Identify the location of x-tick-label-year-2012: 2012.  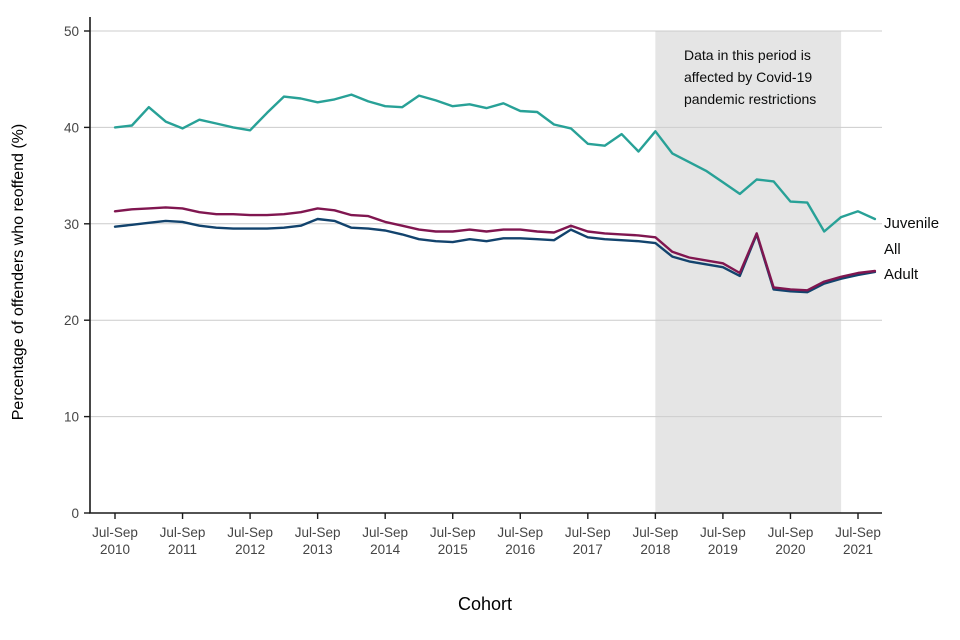
(250, 549).